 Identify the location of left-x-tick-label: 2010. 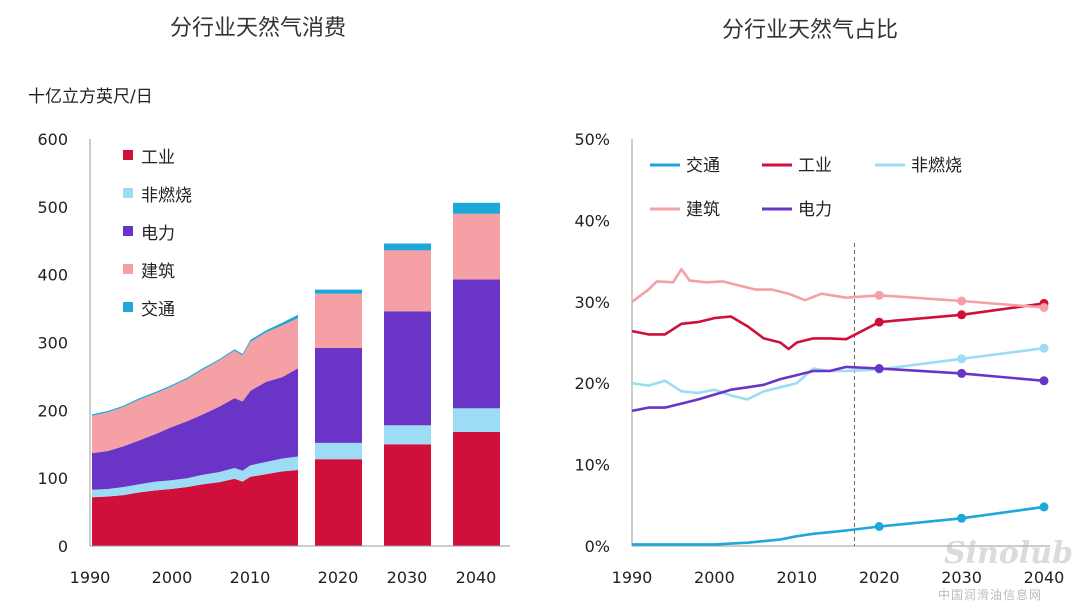
(250, 577).